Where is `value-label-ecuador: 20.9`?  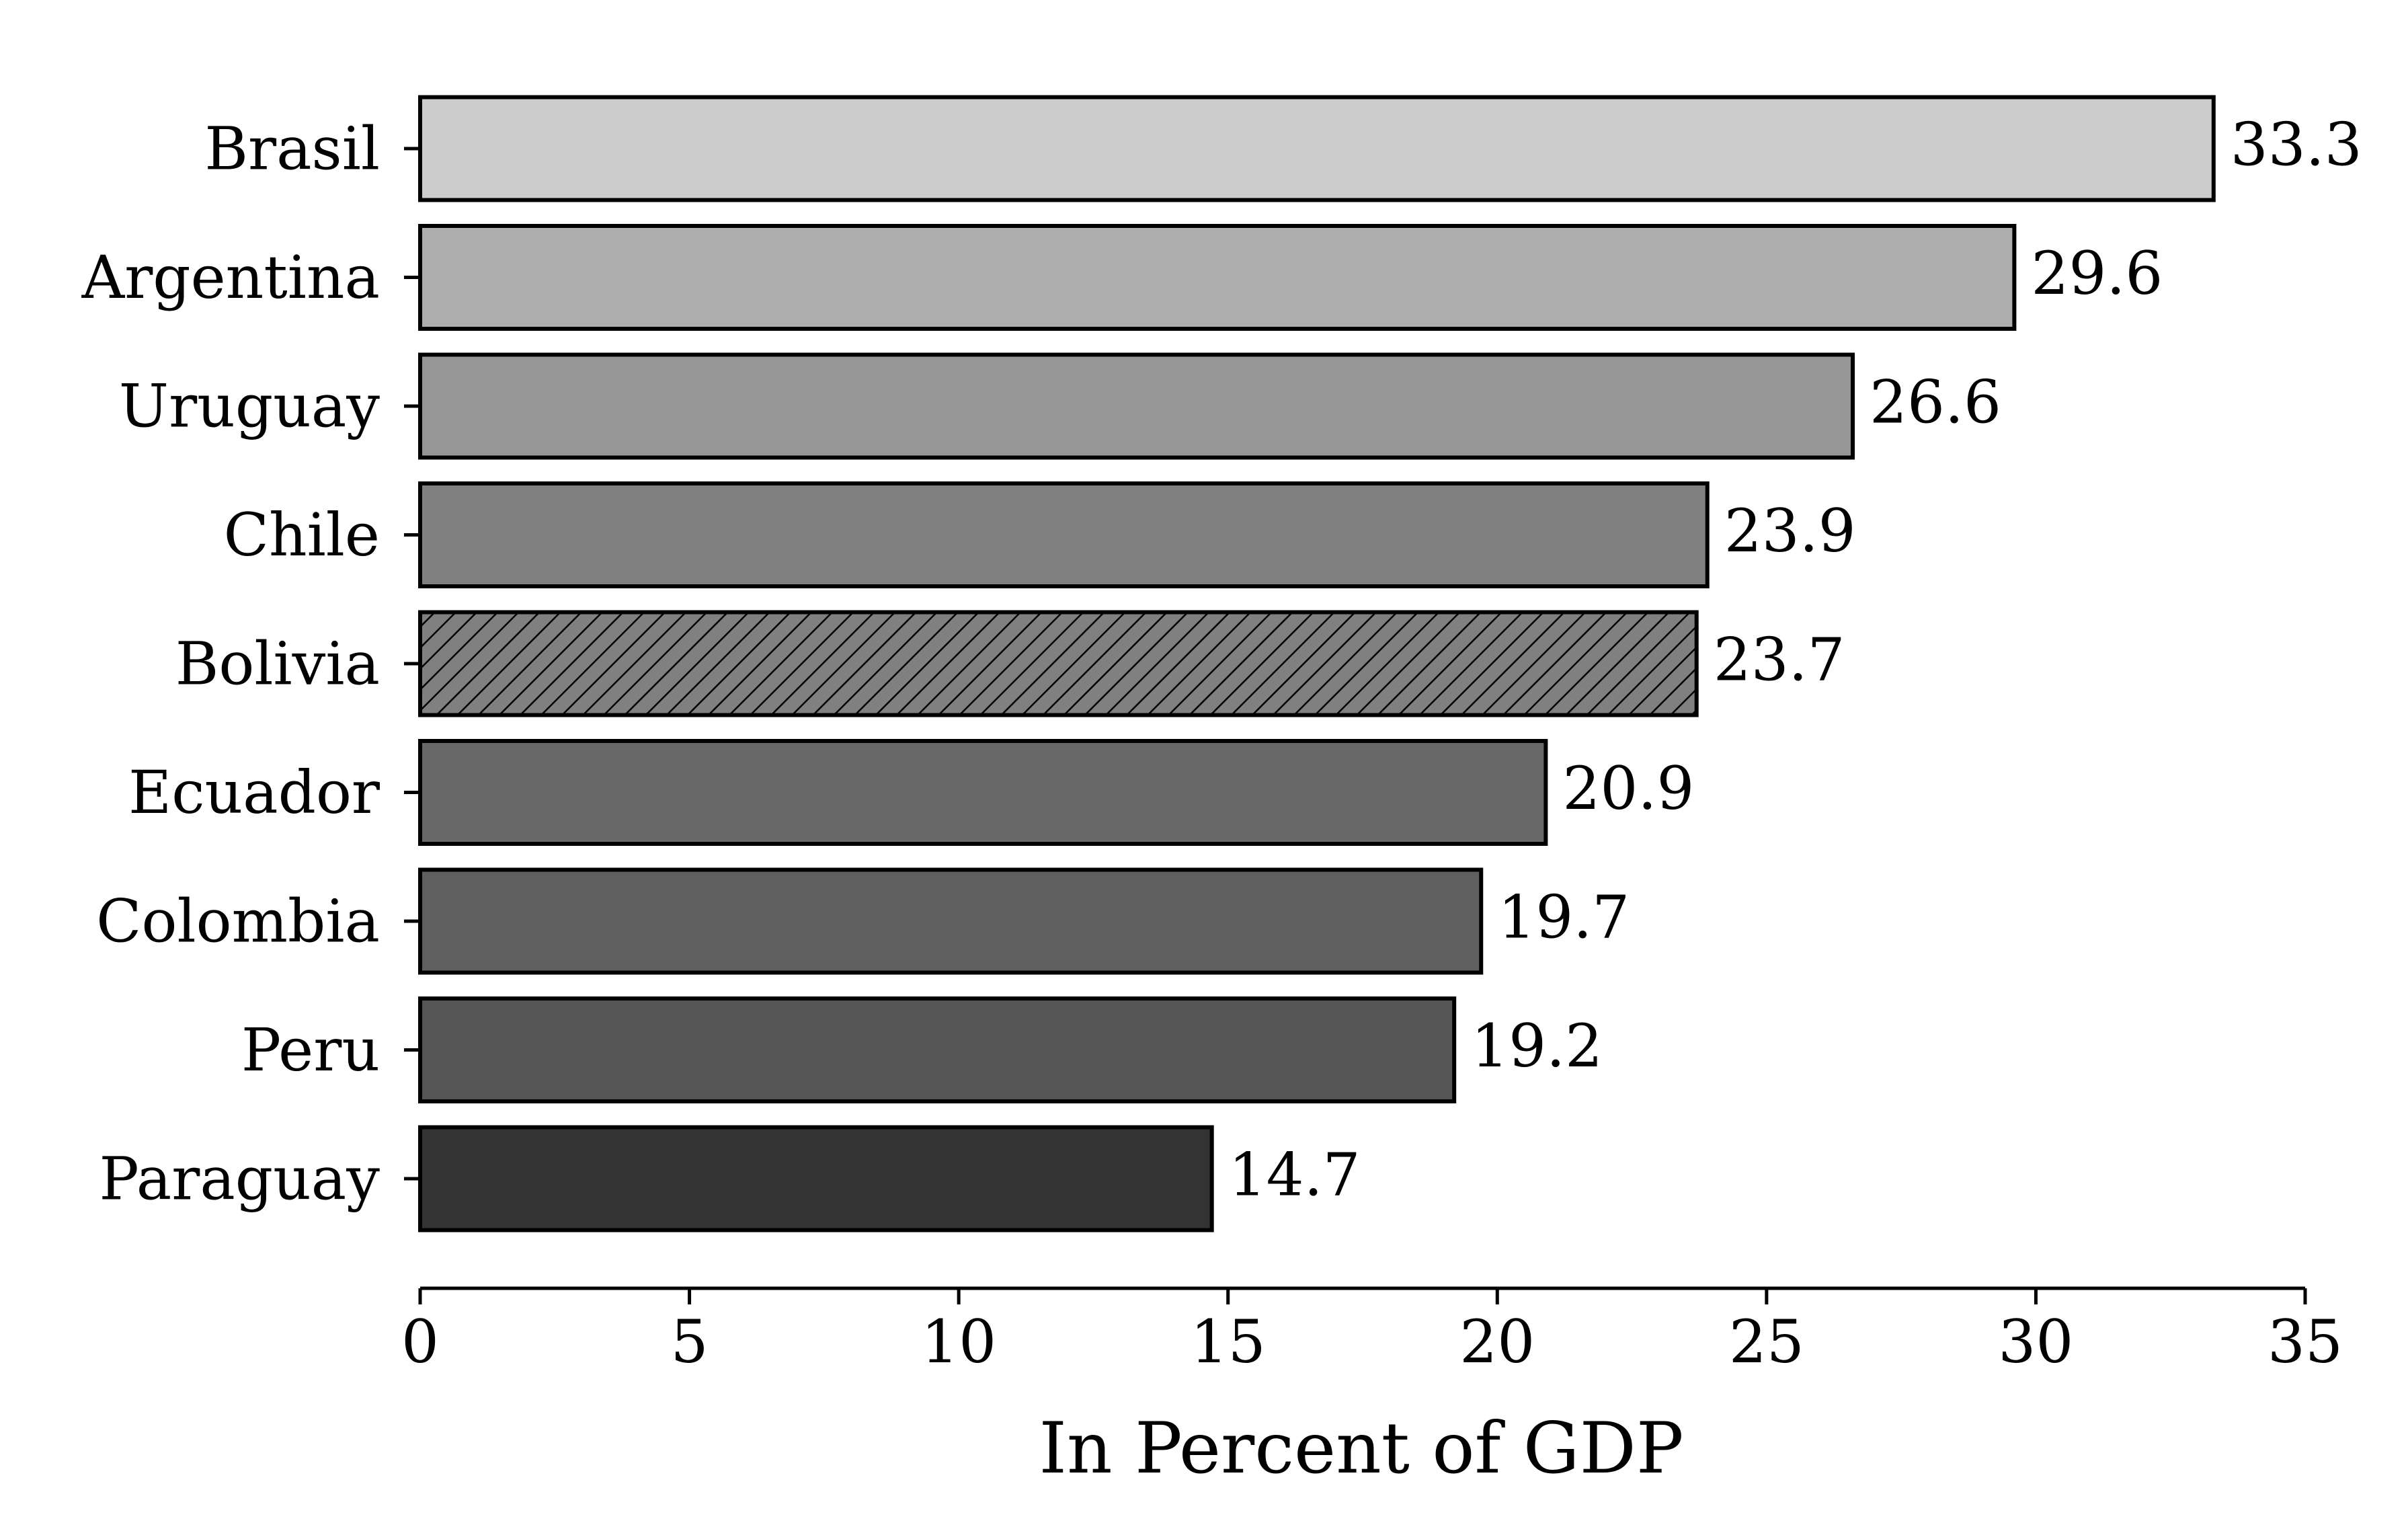 value-label-ecuador: 20.9 is located at coordinates (1628, 788).